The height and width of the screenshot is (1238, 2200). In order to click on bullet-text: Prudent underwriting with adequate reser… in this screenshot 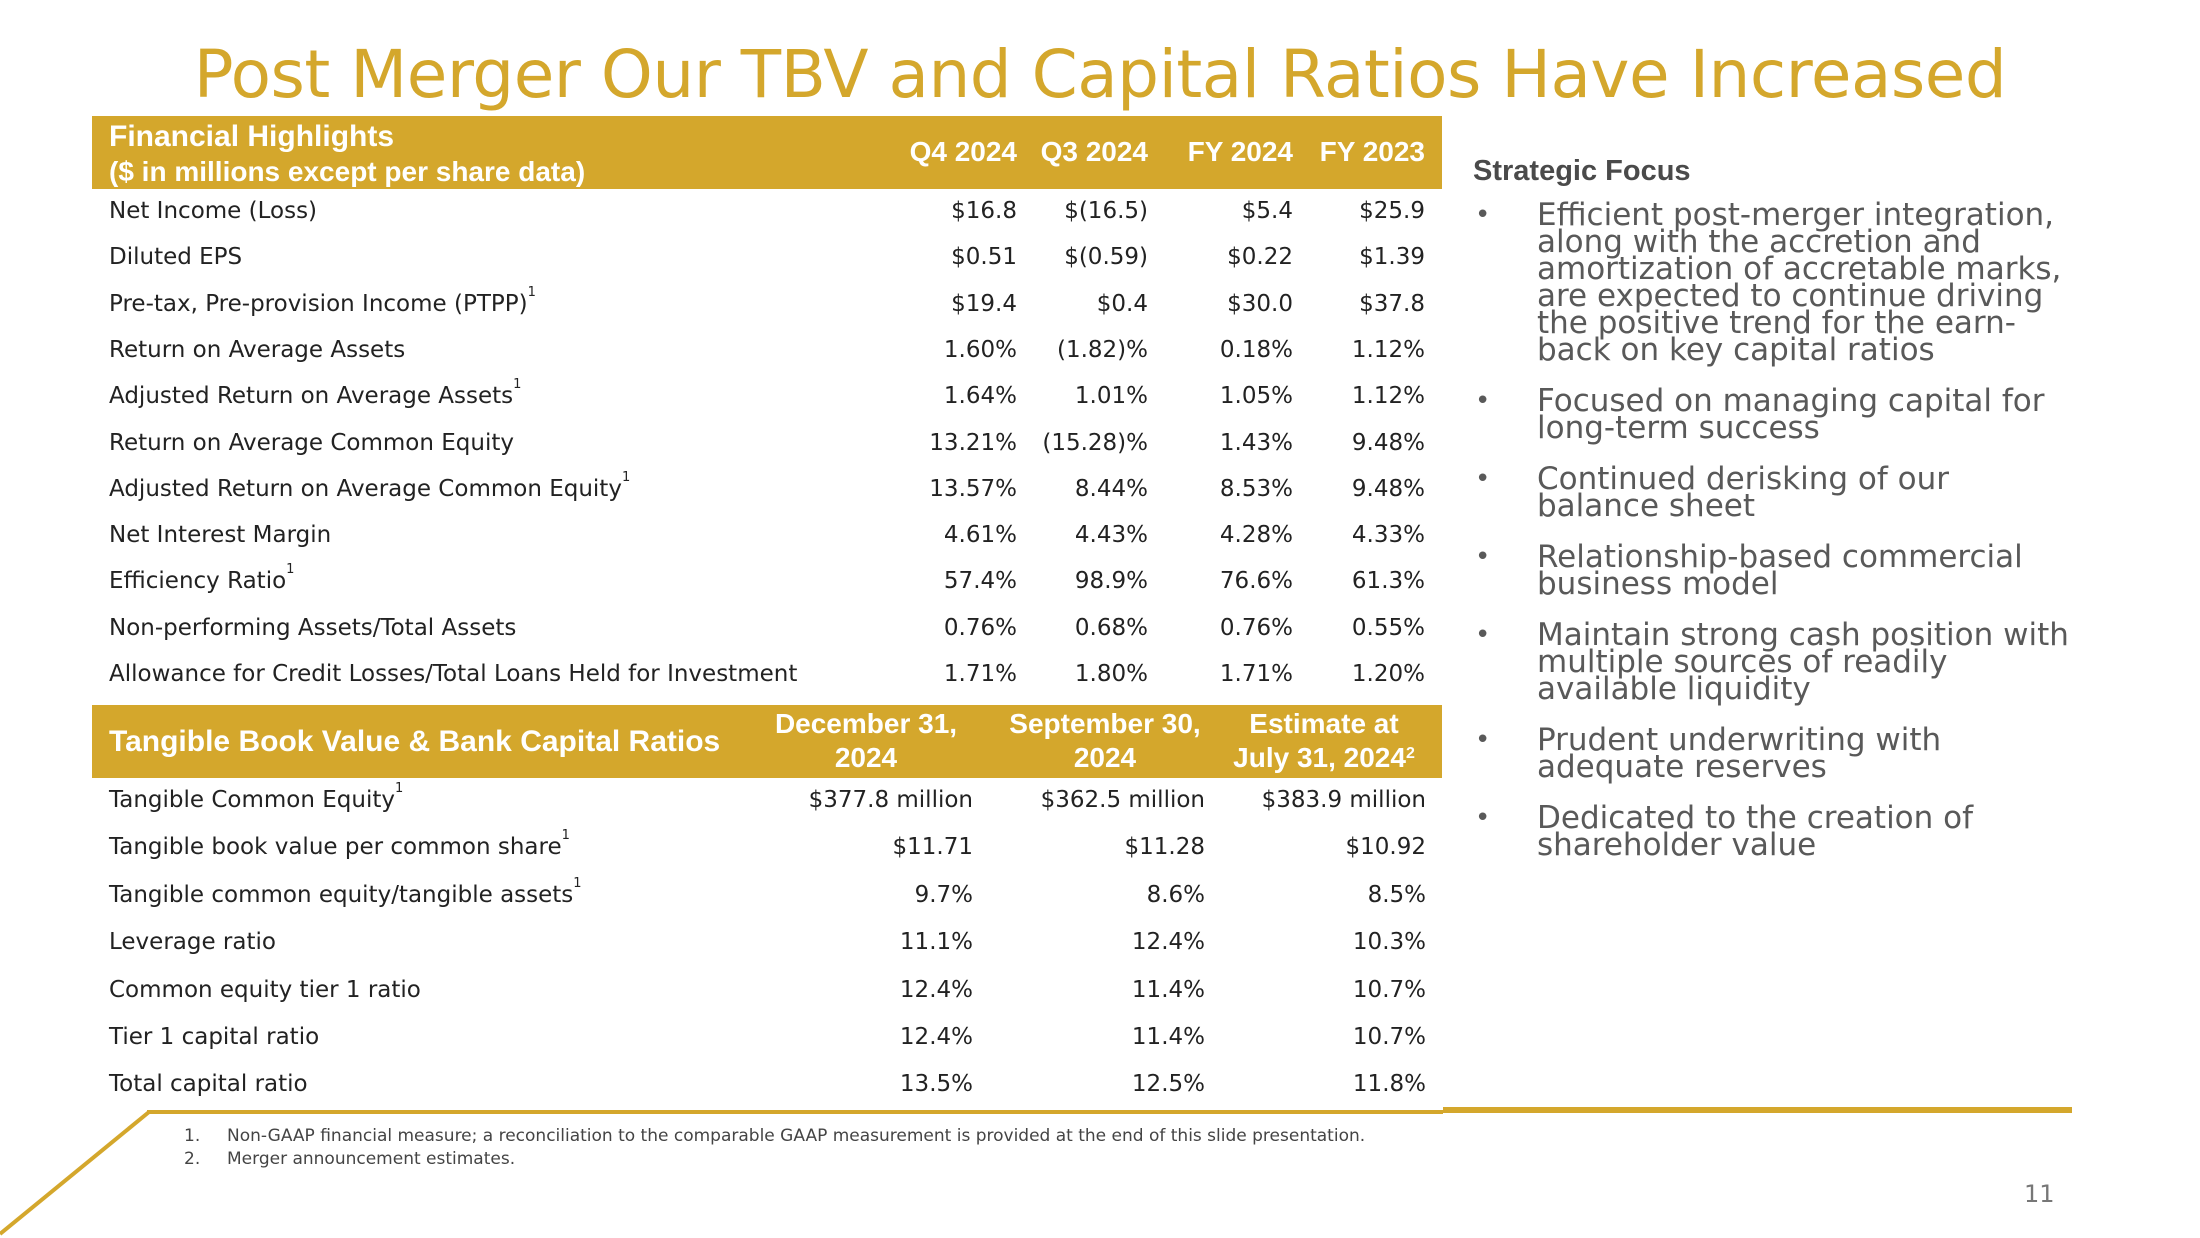, I will do `click(1739, 753)`.